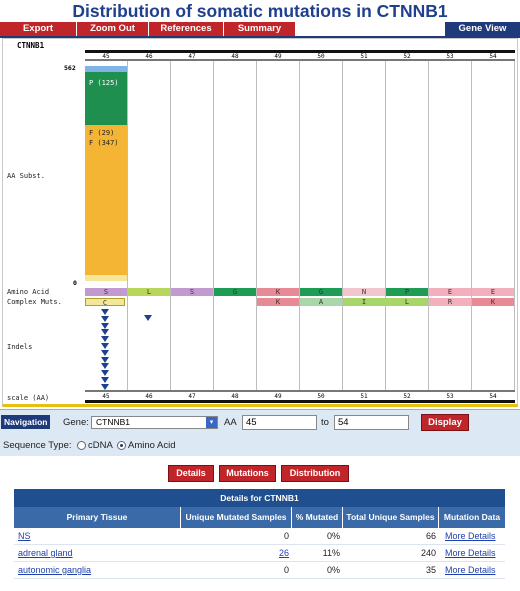 The width and height of the screenshot is (520, 591). What do you see at coordinates (259, 570) in the screenshot?
I see `table-row: autonomic ganglia 0 0% 35 More Details` at bounding box center [259, 570].